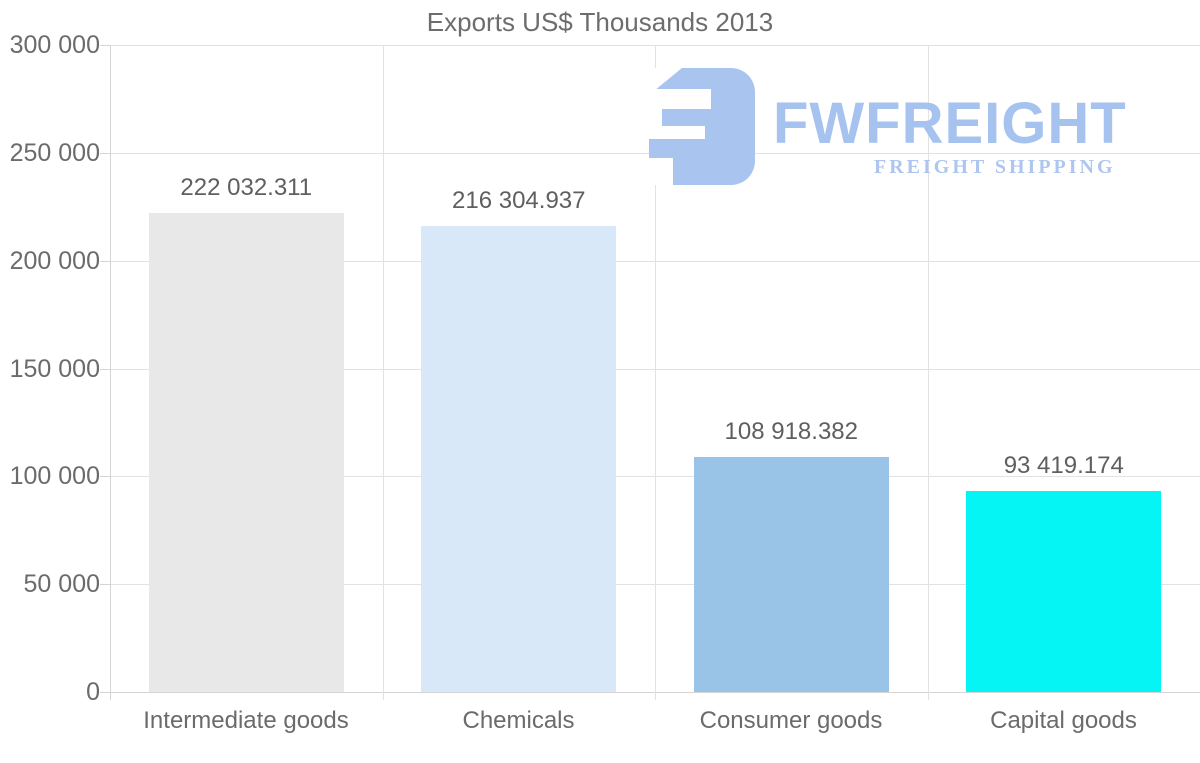 The height and width of the screenshot is (763, 1200). I want to click on watermark-tagline-text: FREIGHT SHIPPING, so click(995, 167).